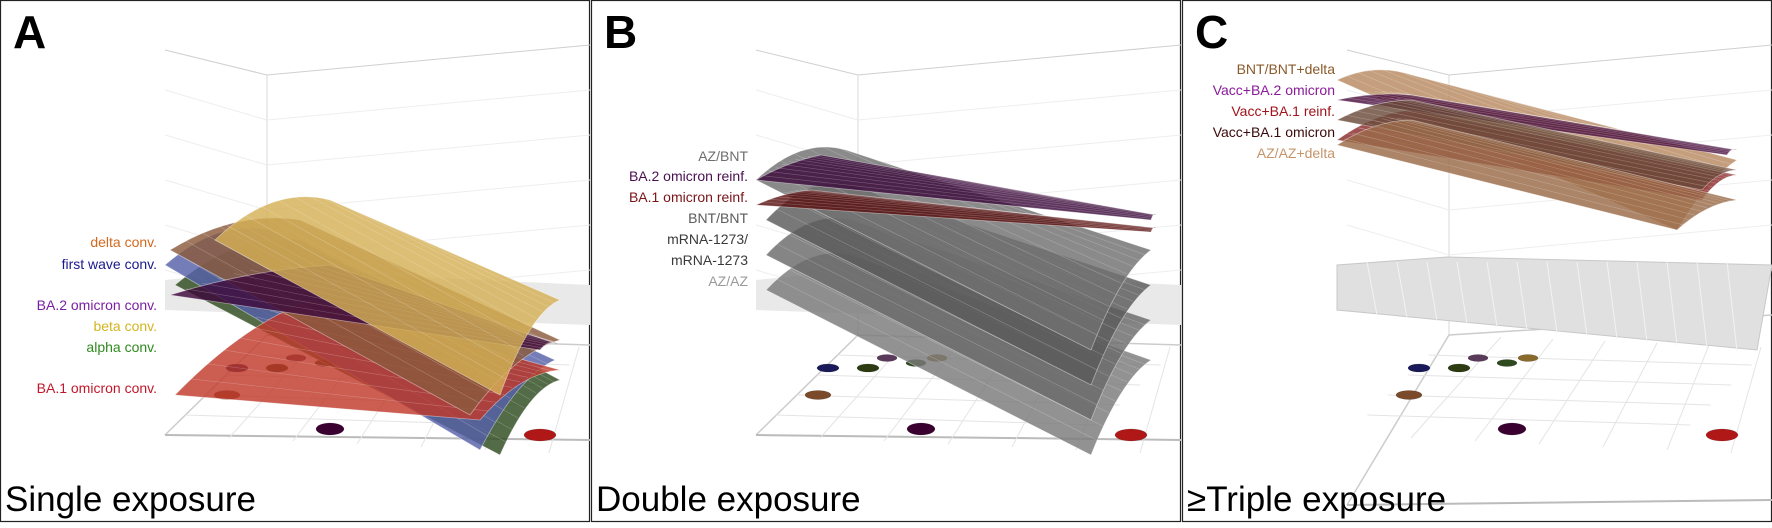 This screenshot has width=1772, height=528. I want to click on surface-label: AZ/AZ, so click(728, 281).